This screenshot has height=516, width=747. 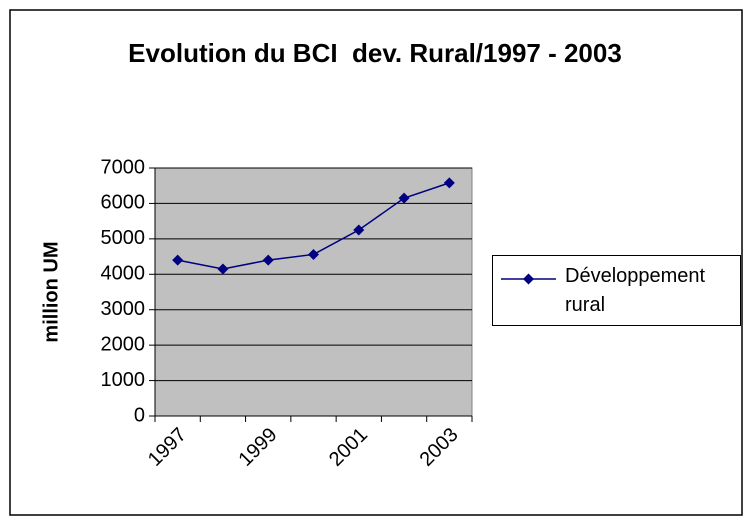 What do you see at coordinates (375, 53) in the screenshot?
I see `chart-title: Evolution du BCI dev. Rural/1997 - 2003` at bounding box center [375, 53].